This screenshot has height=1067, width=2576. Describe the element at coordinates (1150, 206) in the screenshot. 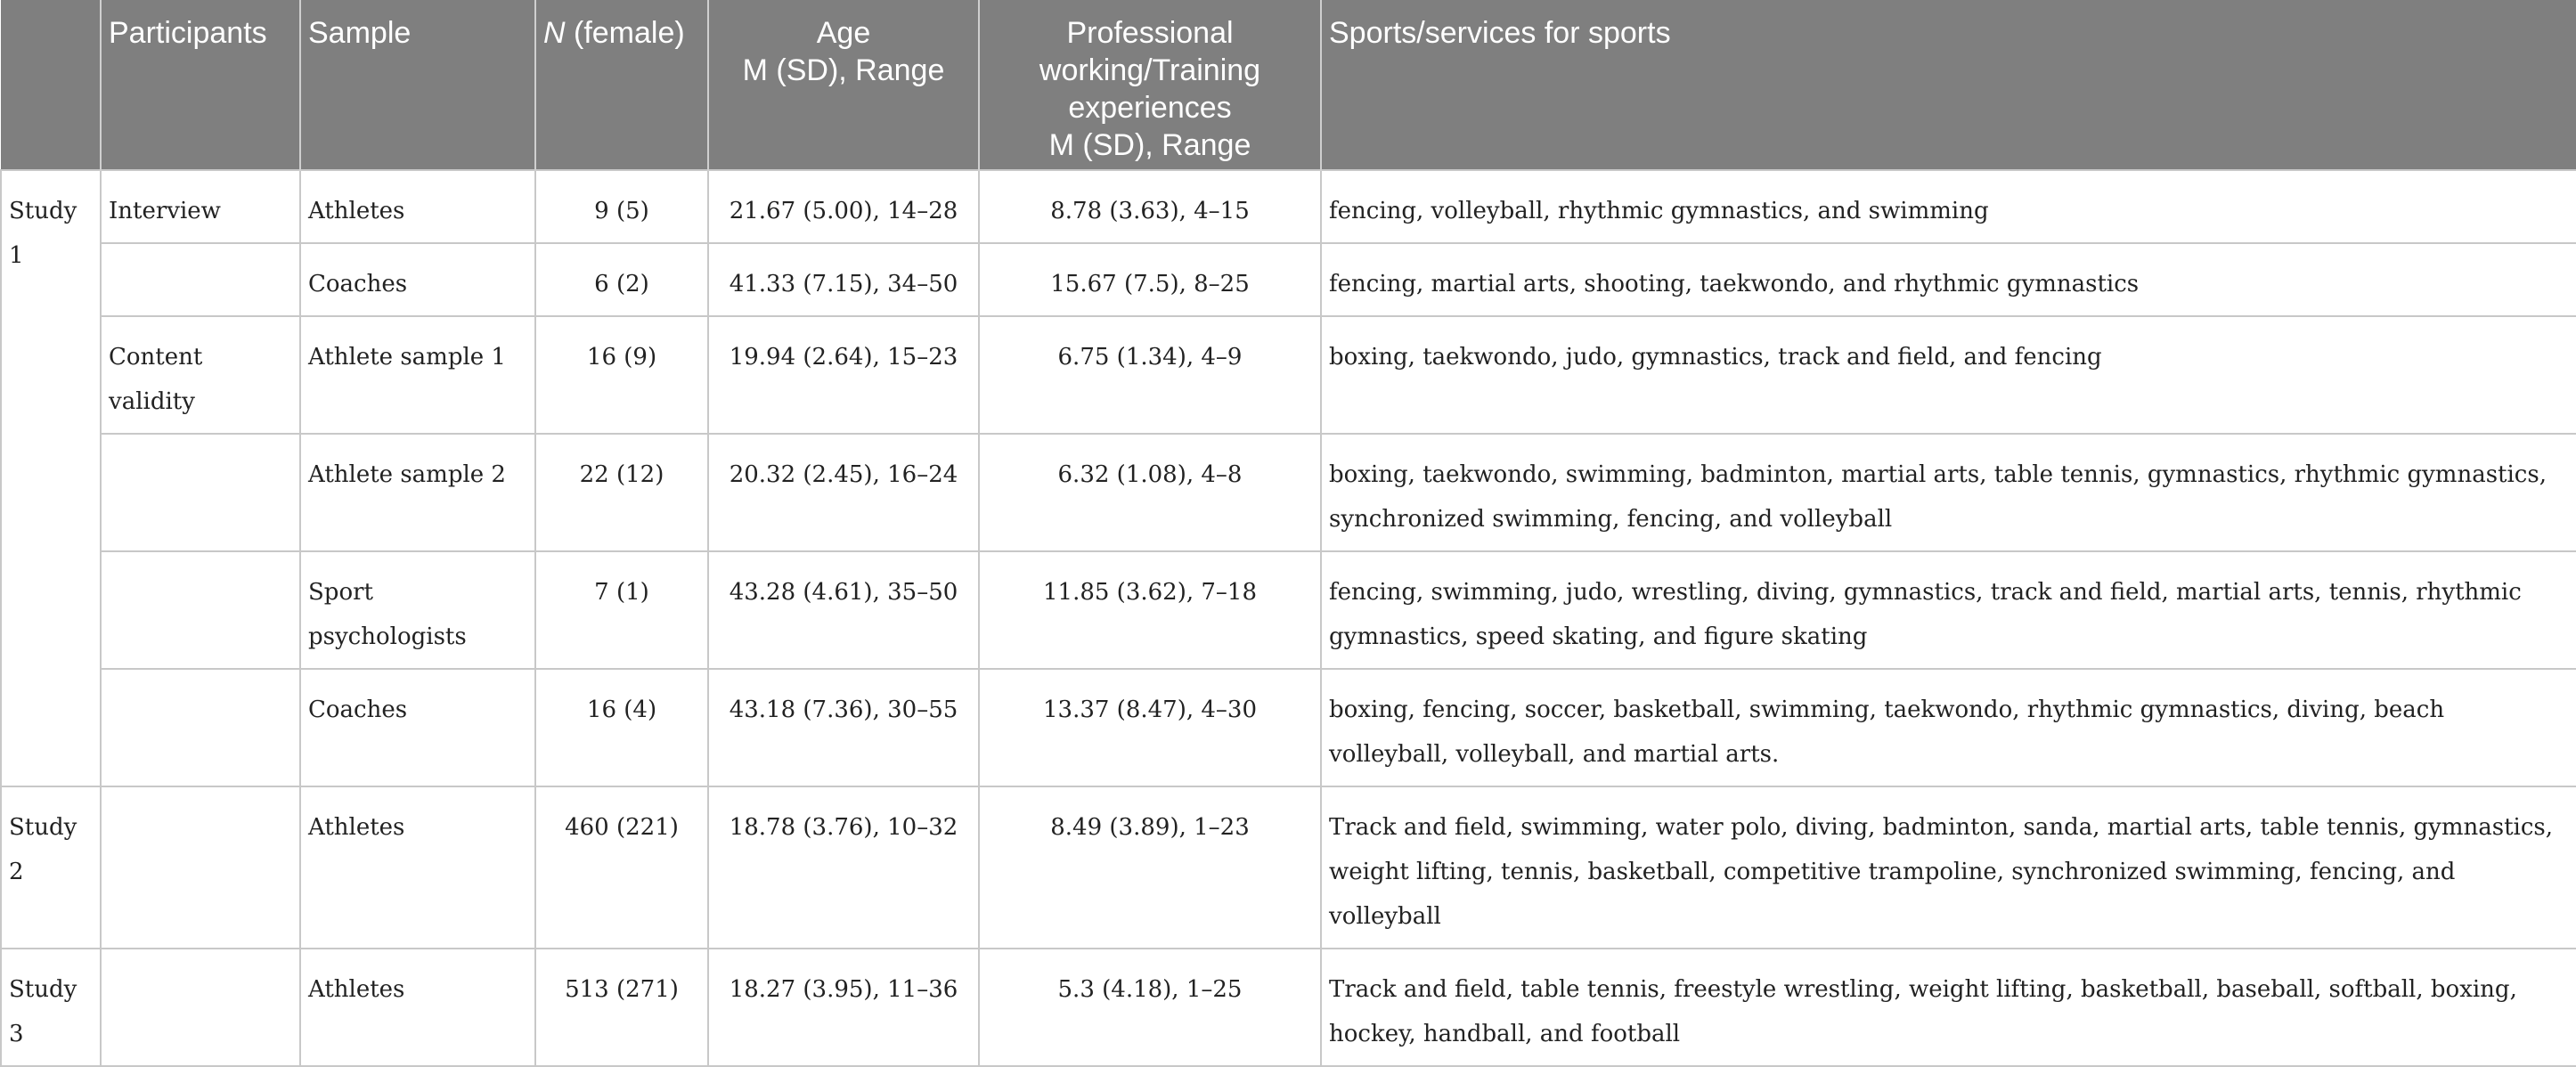

I see `experience-cell: 8.78 (3.63), 4–15` at that location.